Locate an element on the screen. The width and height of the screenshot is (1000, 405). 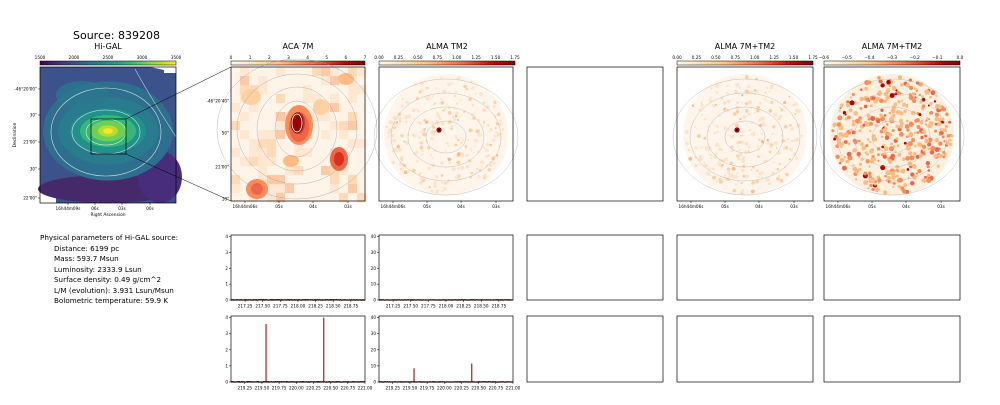
alma-tm2-xtick: 04s is located at coordinates (461, 206).